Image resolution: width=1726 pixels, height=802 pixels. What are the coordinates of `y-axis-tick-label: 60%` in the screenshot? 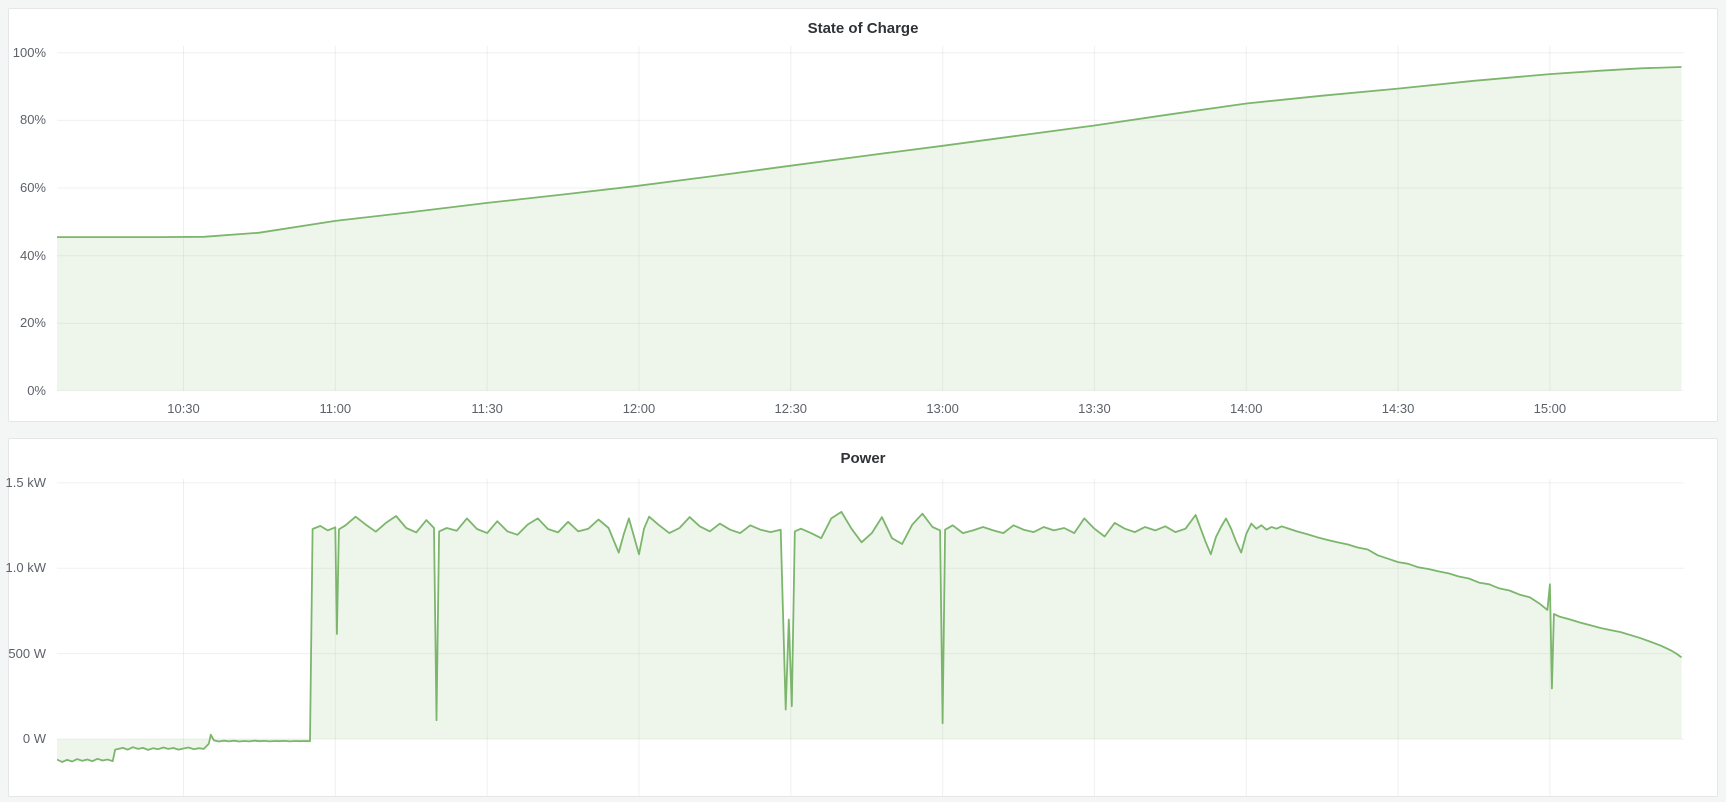 It's located at (32, 188).